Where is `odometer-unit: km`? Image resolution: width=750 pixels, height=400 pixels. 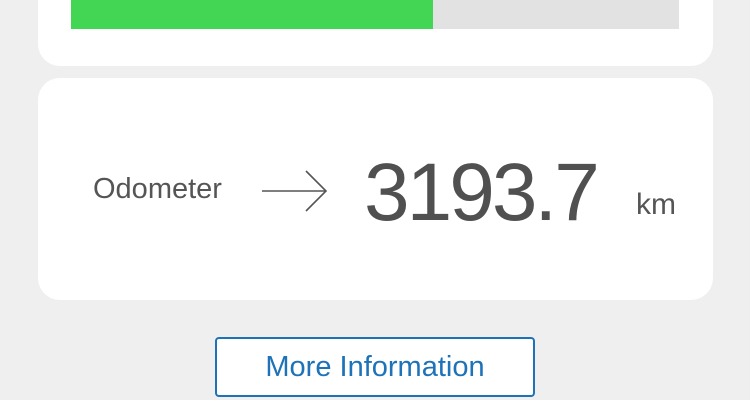
odometer-unit: km is located at coordinates (656, 204).